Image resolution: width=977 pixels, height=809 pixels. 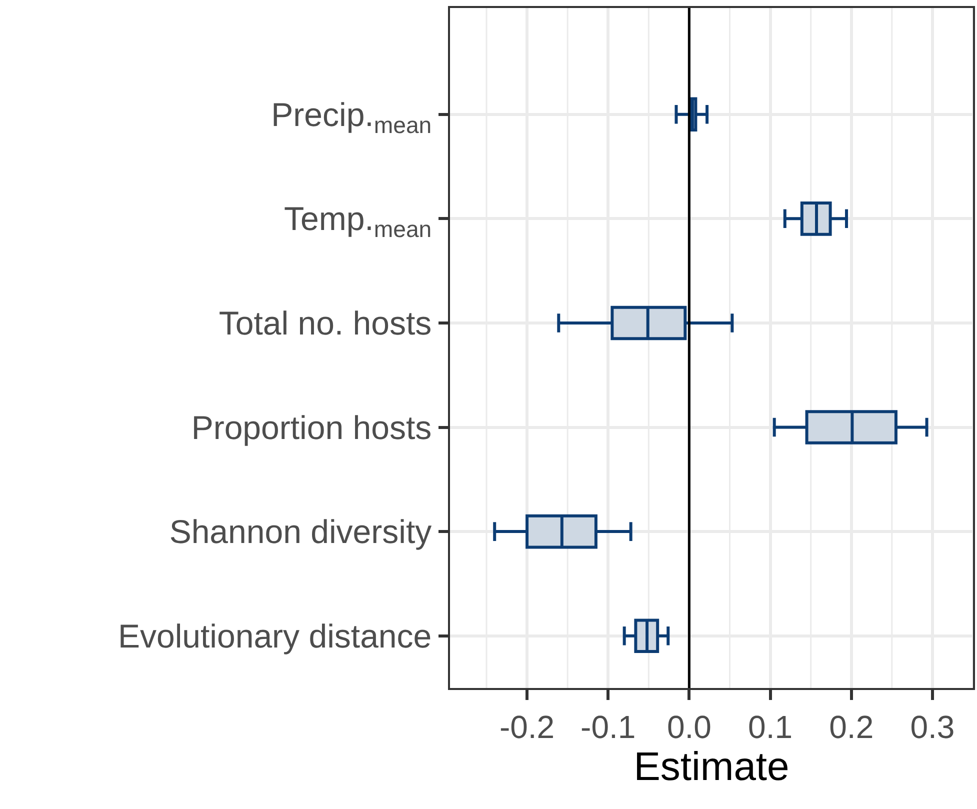 I want to click on y-tick-label: Proportion hosts, so click(x=311, y=427).